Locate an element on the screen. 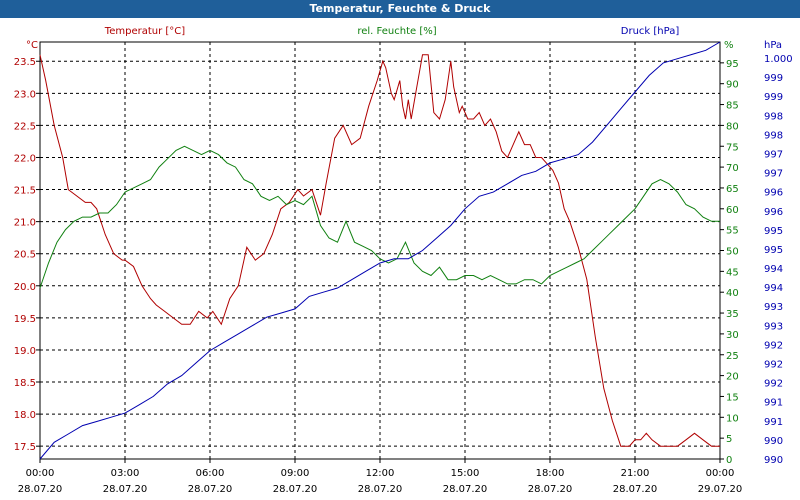 The width and height of the screenshot is (800, 500). x-axis-tick-label-date: 29.07.20 is located at coordinates (720, 489).